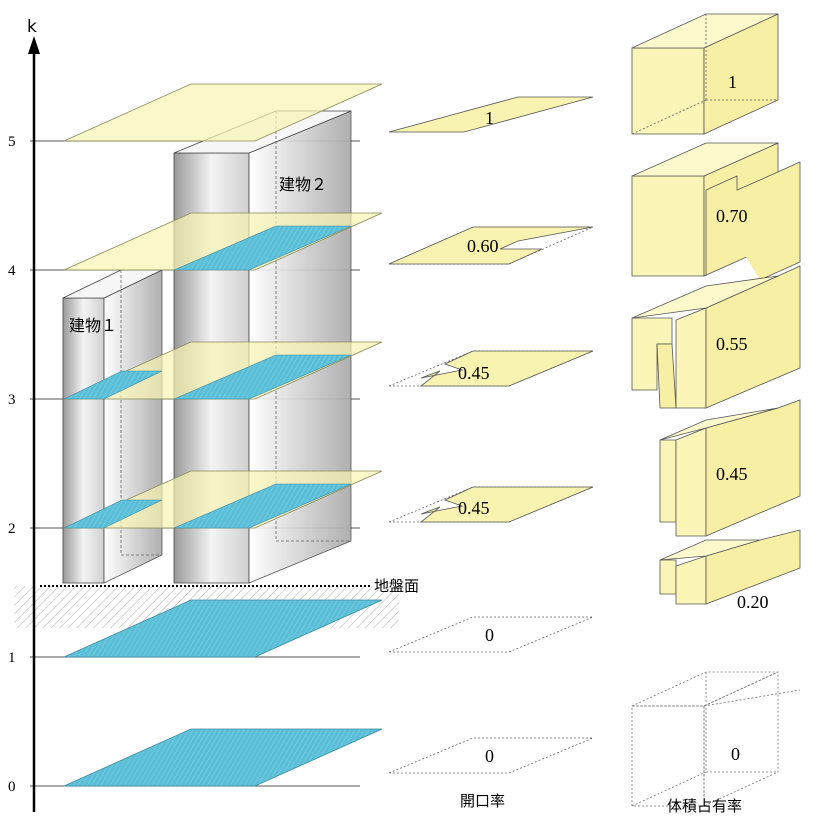 This screenshot has width=829, height=820. What do you see at coordinates (262, 248) in the screenshot?
I see `water-k4-b2` at bounding box center [262, 248].